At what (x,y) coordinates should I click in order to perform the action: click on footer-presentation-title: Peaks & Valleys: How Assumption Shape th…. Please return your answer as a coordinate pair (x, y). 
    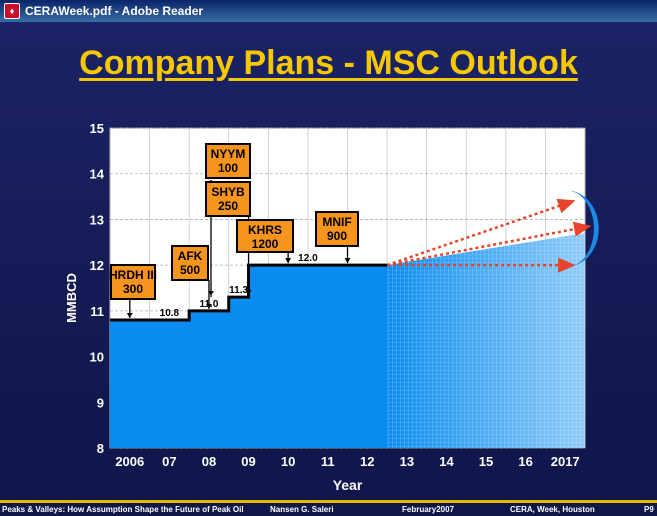
    Looking at the image, I should click on (123, 509).